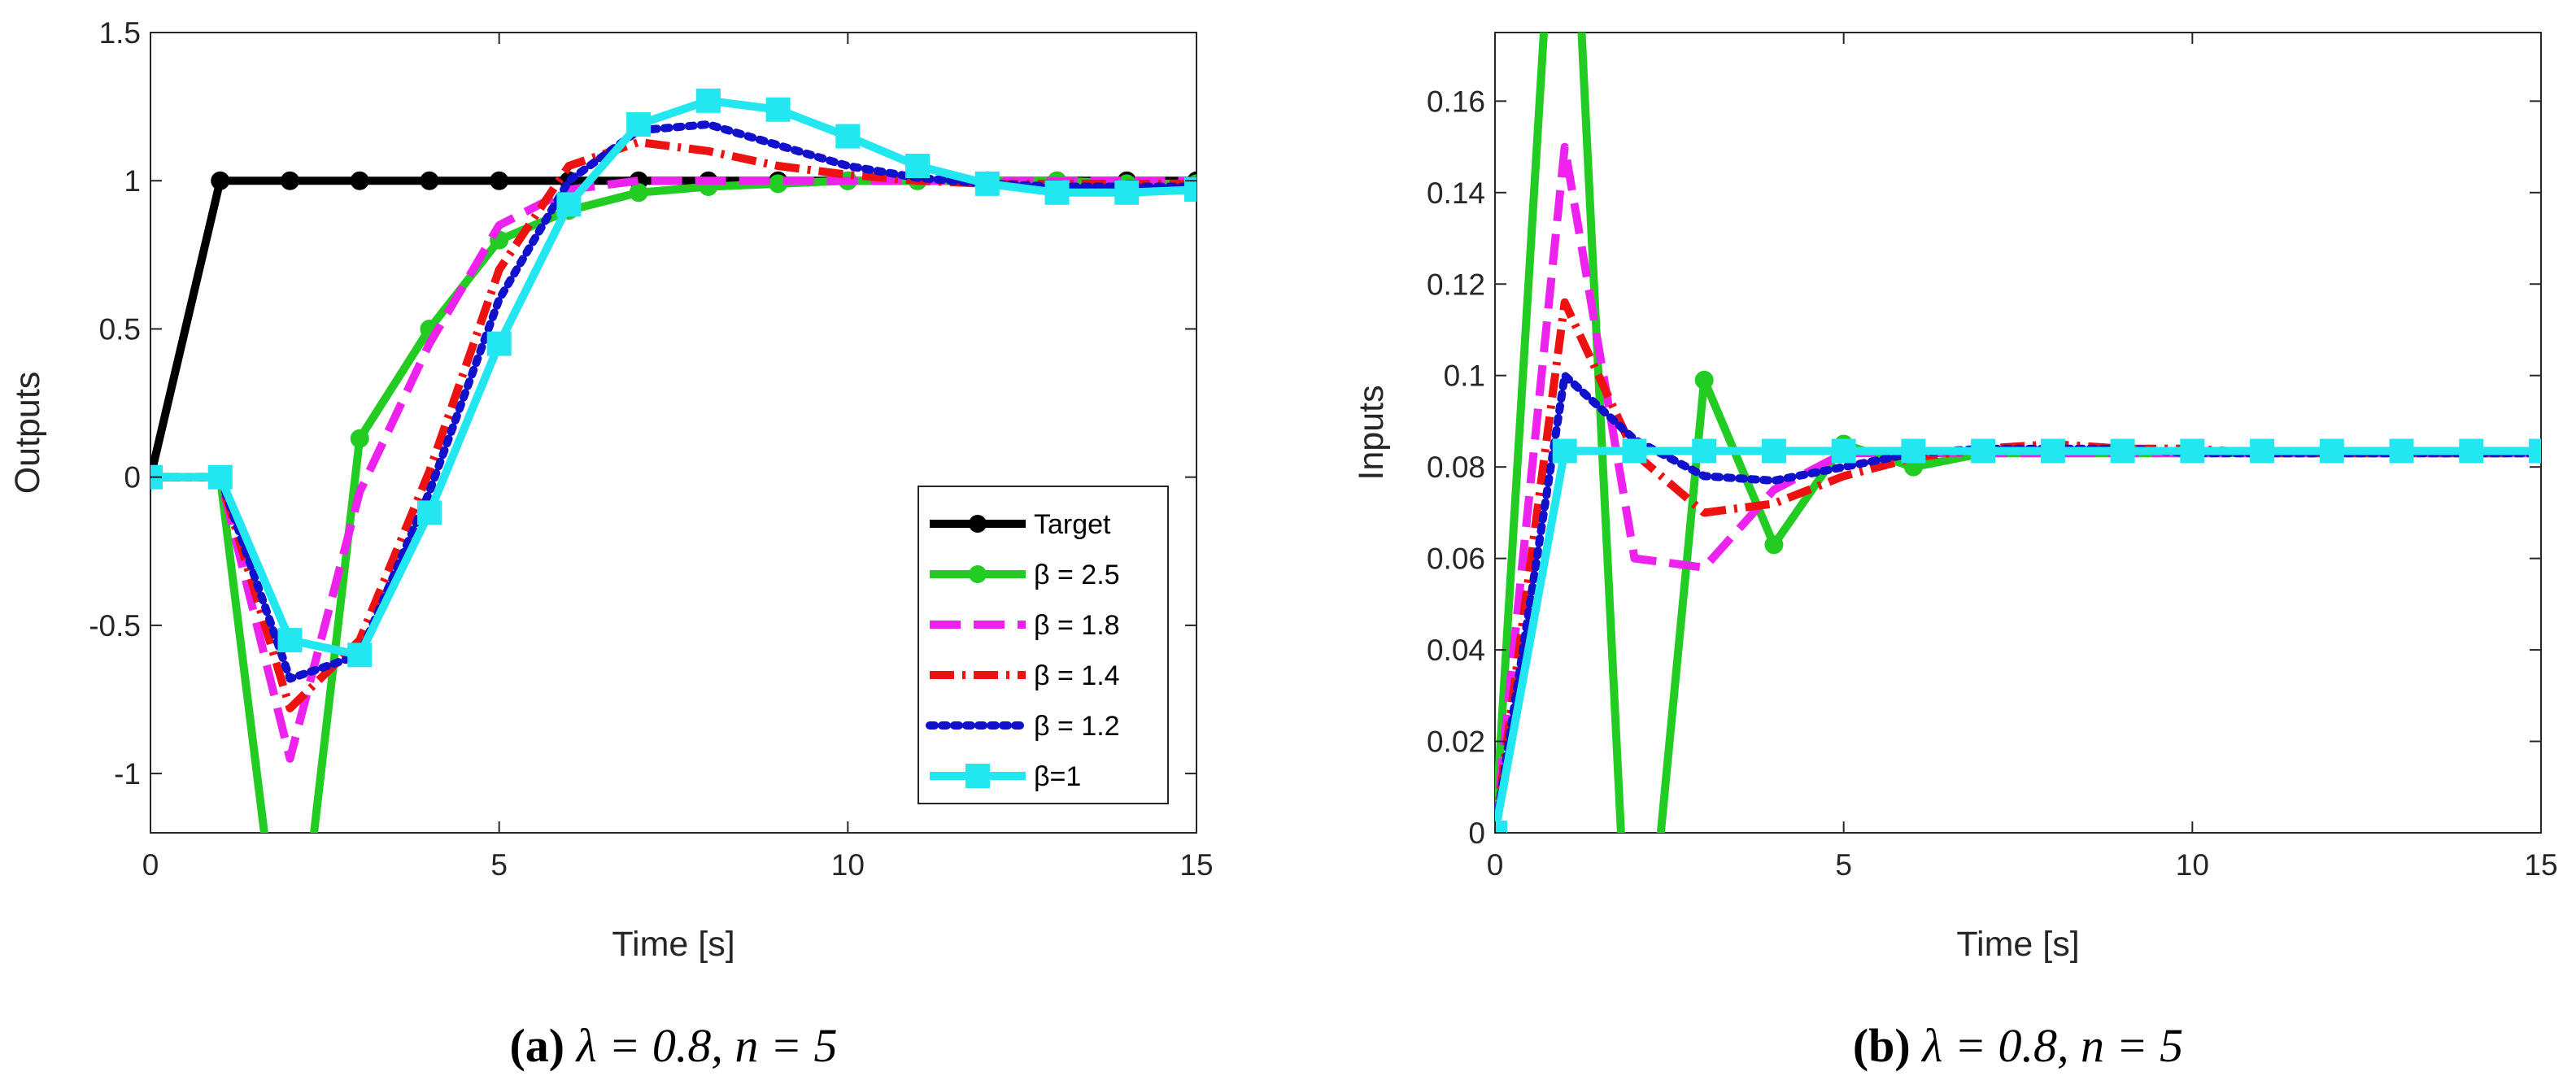 This screenshot has height=1089, width=2576. Describe the element at coordinates (673, 945) in the screenshot. I see `x-axis-label-a: Time [s]` at that location.